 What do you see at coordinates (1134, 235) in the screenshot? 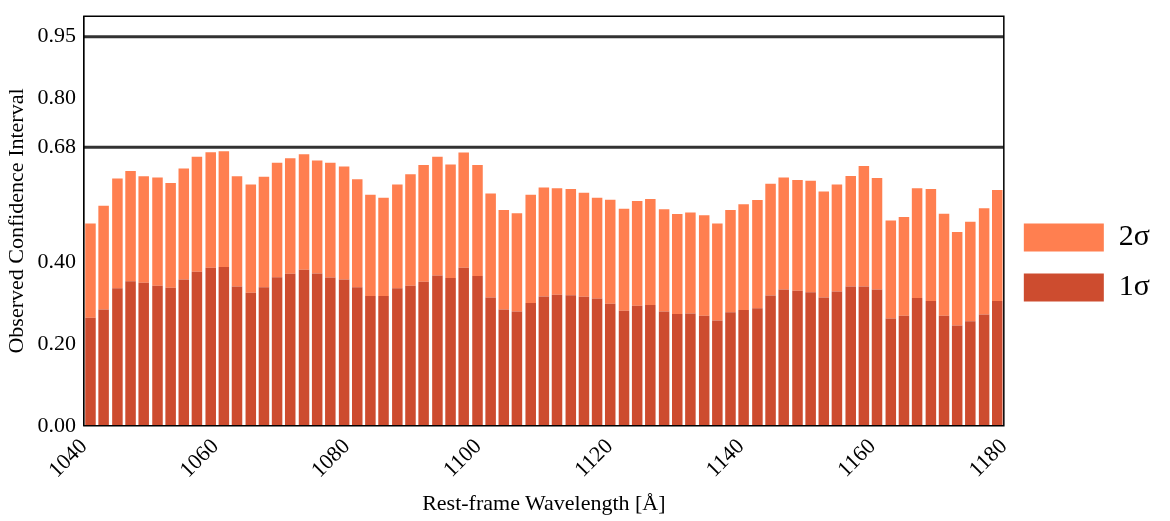
I see `legend-label: 2σ` at bounding box center [1134, 235].